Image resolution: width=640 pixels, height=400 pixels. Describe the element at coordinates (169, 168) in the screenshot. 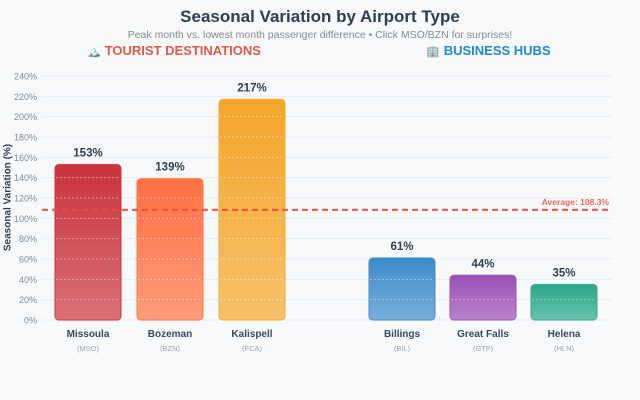

I see `value-label: 139%` at that location.